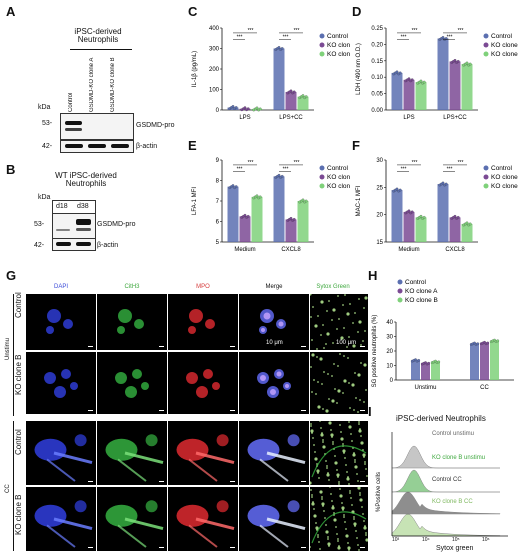 Image resolution: width=520 pixels, height=556 pixels. Describe the element at coordinates (116, 224) in the screenshot. I see `panel-b-label-gsdmd: GSDMD-pro` at that location.